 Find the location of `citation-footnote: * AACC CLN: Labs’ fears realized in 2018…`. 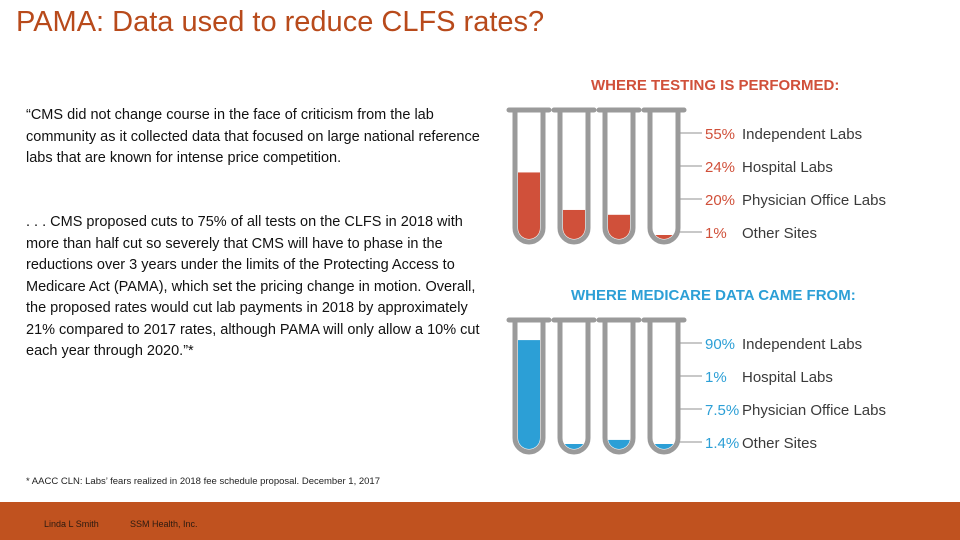

citation-footnote: * AACC CLN: Labs’ fears realized in 2018… is located at coordinates (203, 481).